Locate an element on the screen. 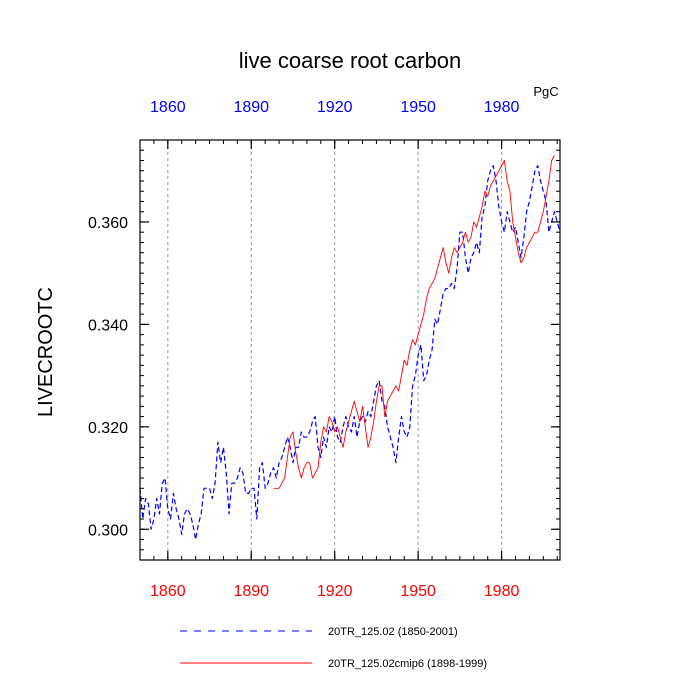 Image resolution: width=700 pixels, height=700 pixels. x-tick-label-top-1860: 1860 is located at coordinates (168, 107).